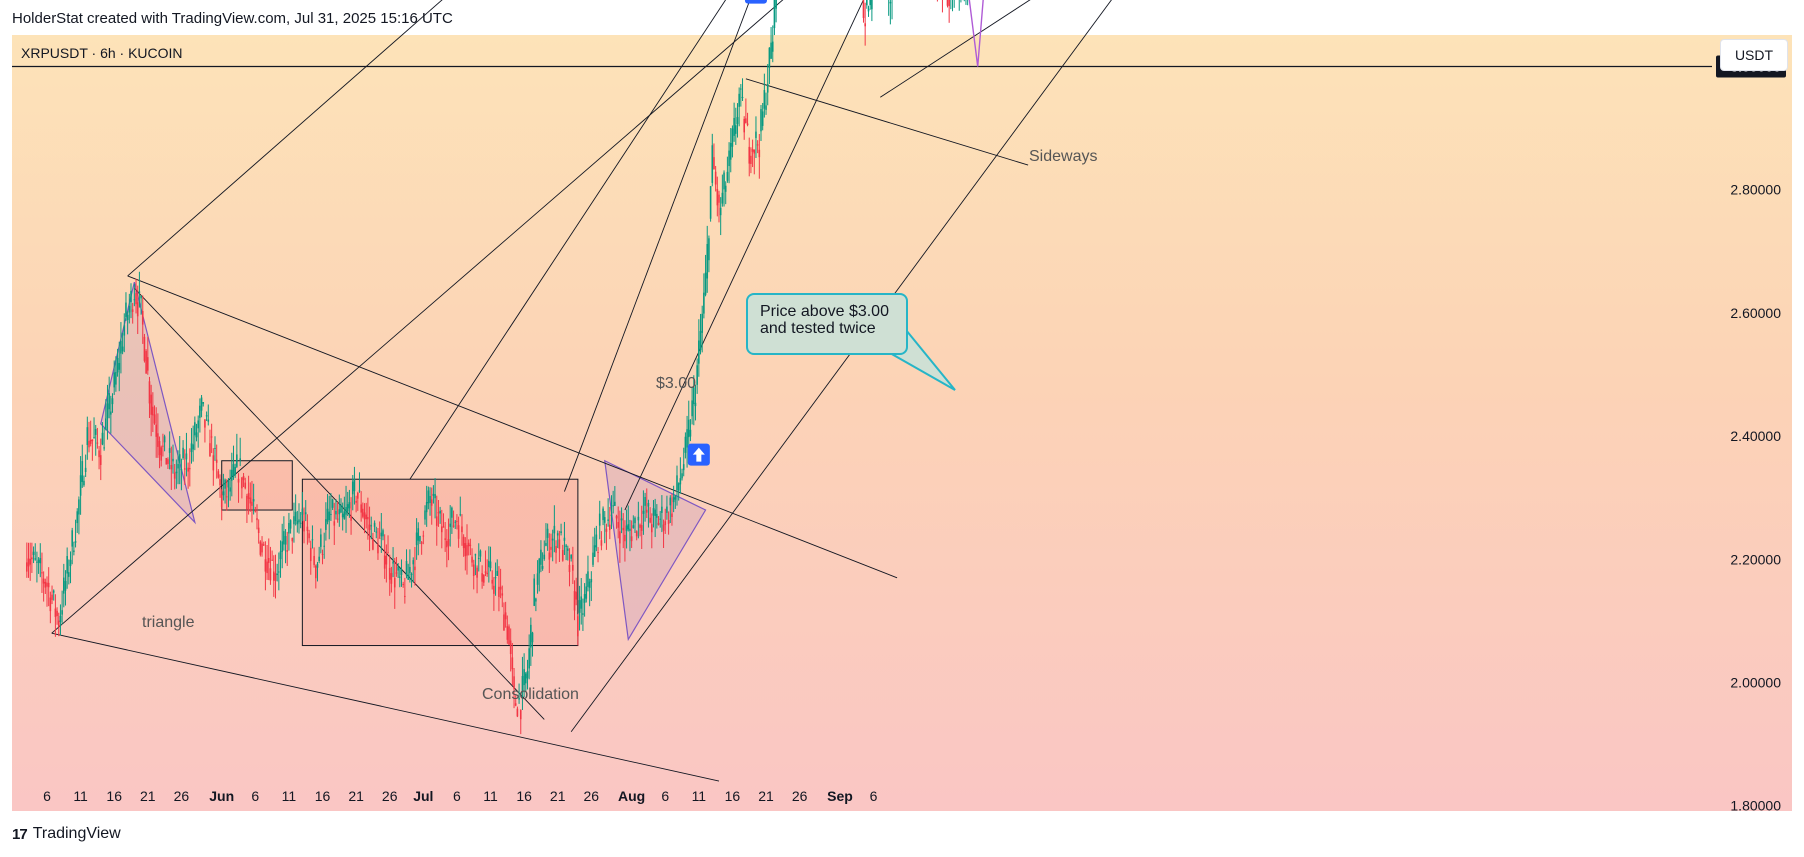 The width and height of the screenshot is (1804, 857). What do you see at coordinates (47, 796) in the screenshot?
I see `x-tick-label-0: 6` at bounding box center [47, 796].